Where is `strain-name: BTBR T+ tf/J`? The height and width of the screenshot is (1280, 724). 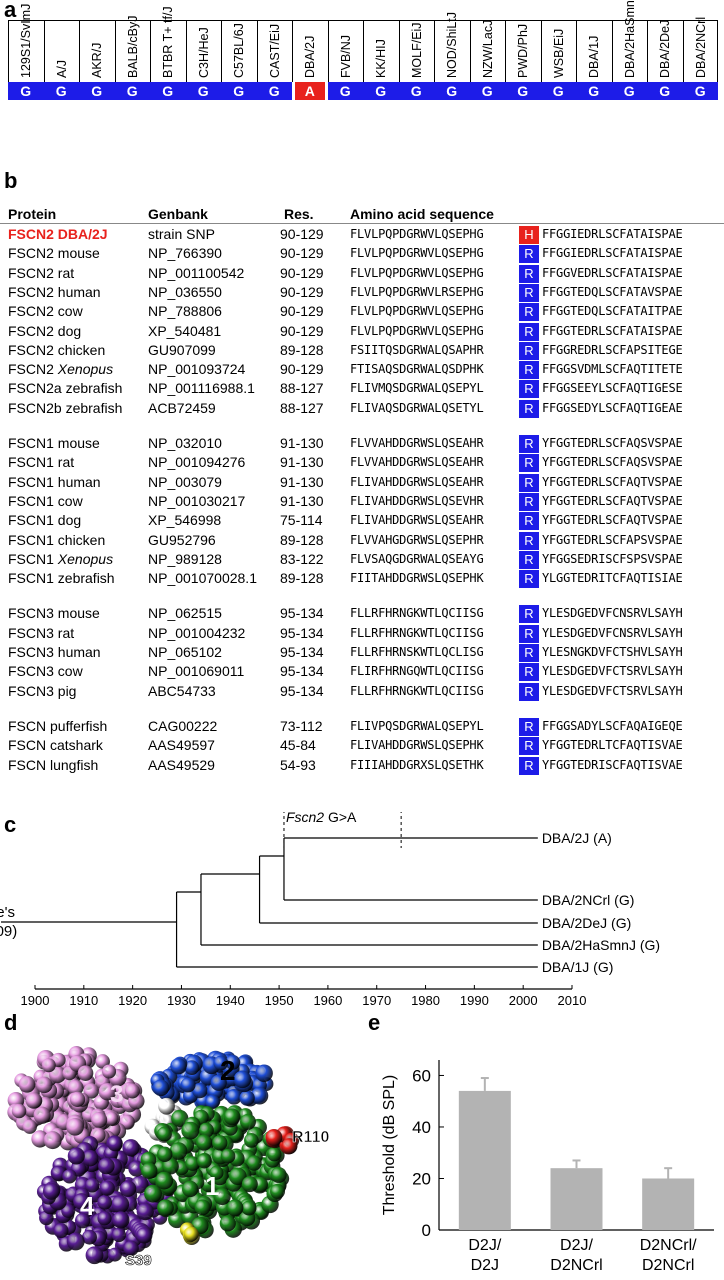
strain-name: BTBR T+ tf/J is located at coordinates (168, 42).